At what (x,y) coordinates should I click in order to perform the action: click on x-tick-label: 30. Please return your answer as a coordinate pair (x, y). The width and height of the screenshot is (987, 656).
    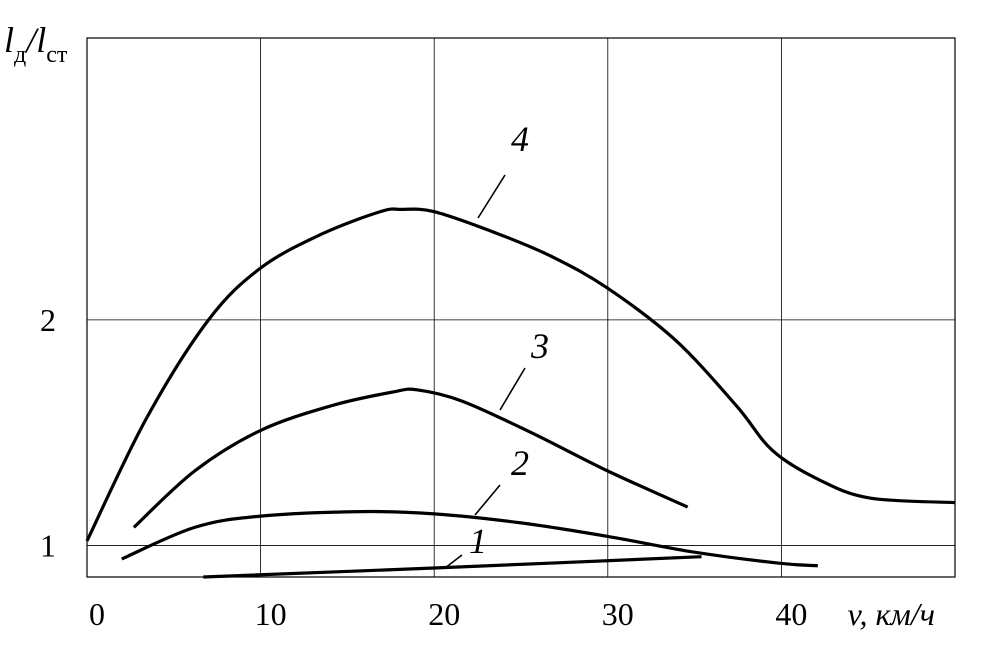
    Looking at the image, I should click on (618, 614).